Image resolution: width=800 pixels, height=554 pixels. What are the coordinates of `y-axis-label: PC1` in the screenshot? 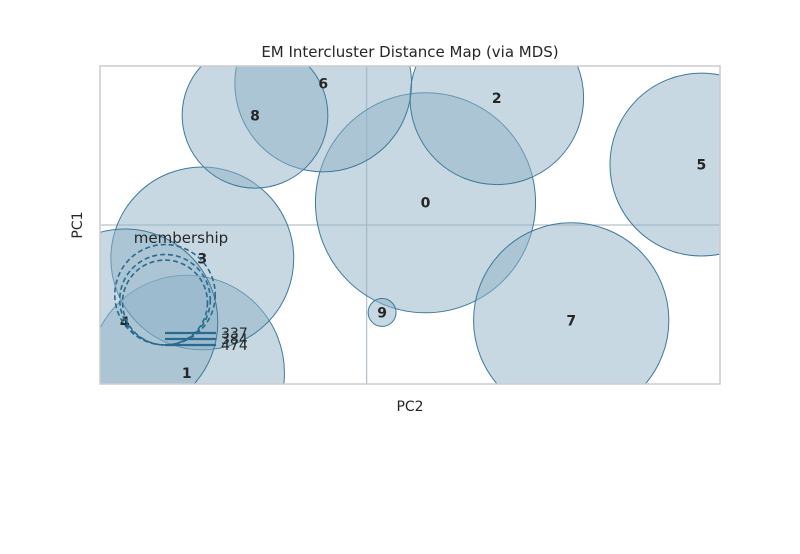 It's located at (78, 224).